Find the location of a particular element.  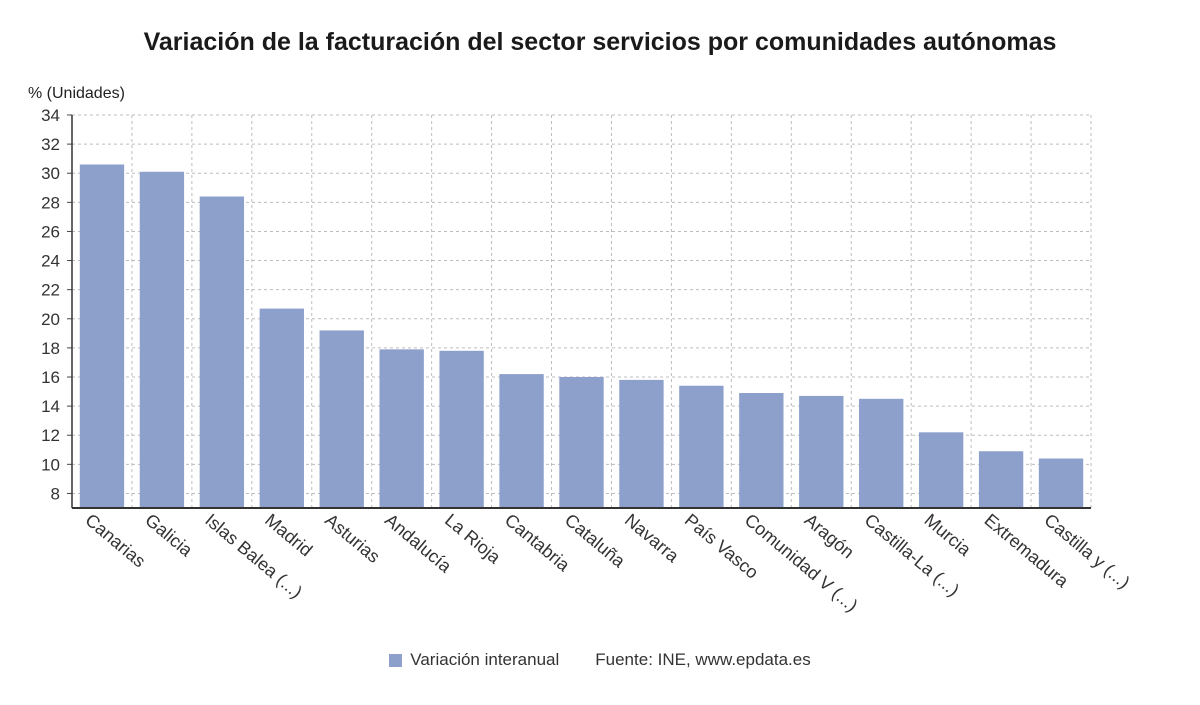

x-tick-label: Navarra is located at coordinates (652, 538).